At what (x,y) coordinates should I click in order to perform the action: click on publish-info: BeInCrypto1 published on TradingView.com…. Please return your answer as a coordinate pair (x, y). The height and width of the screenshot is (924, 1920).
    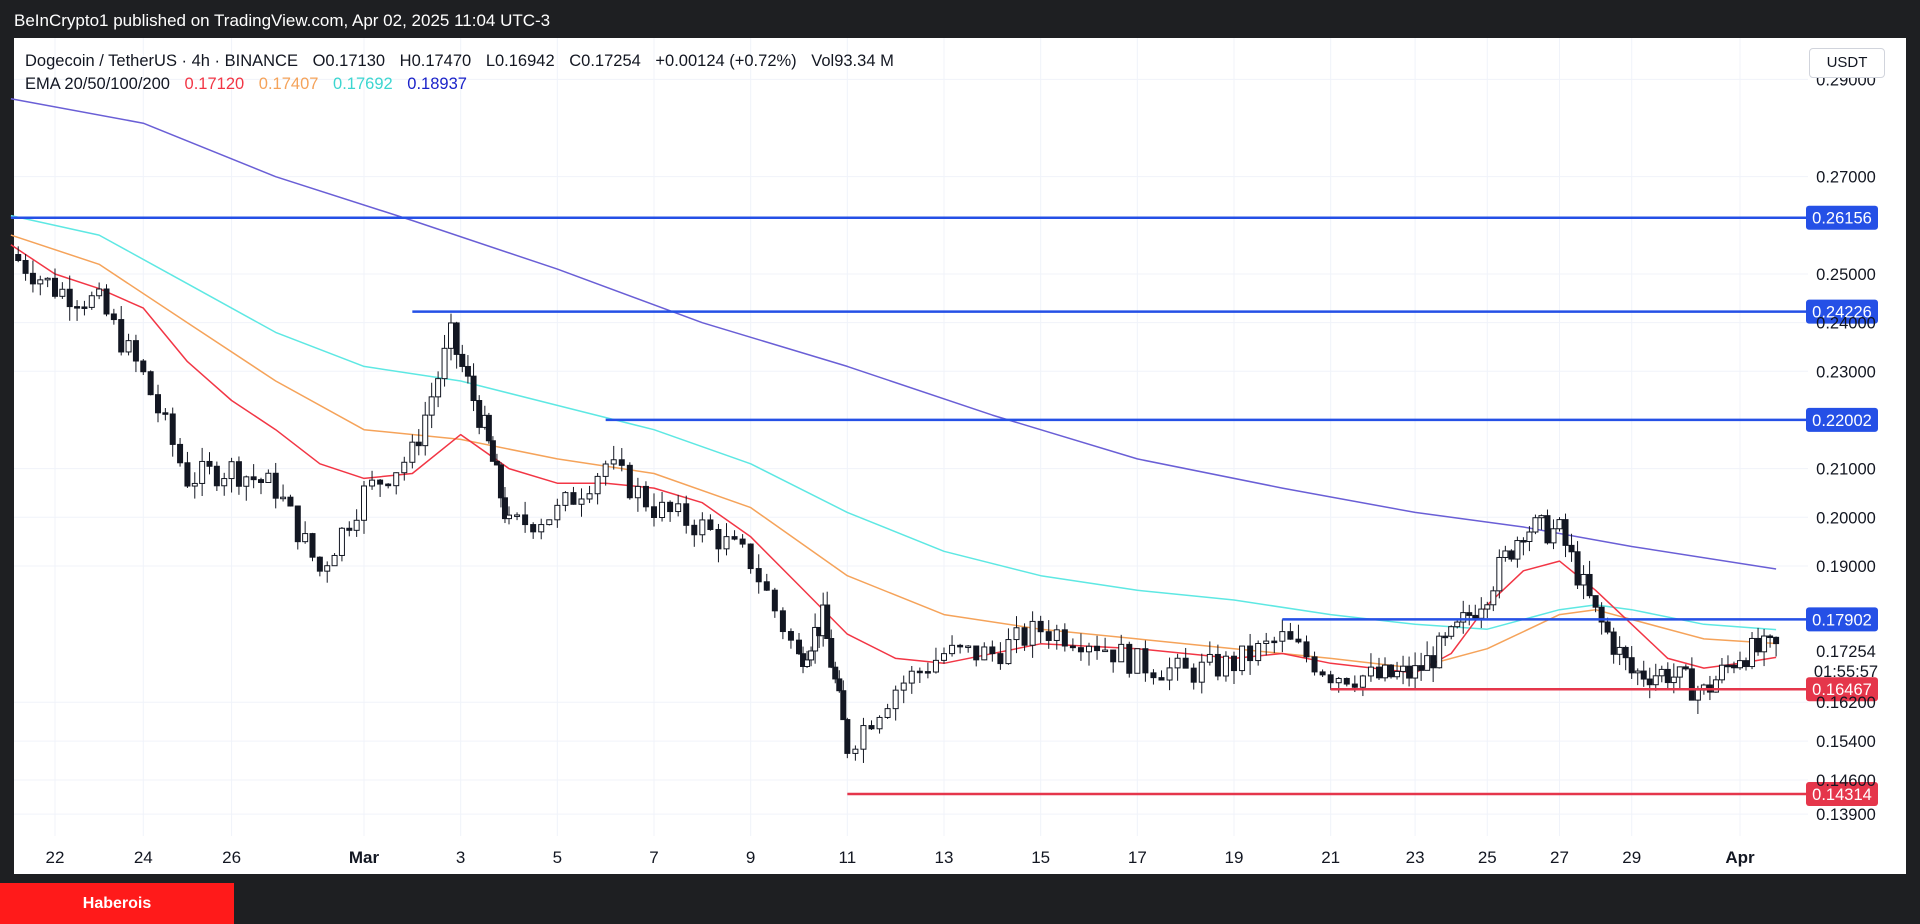
    Looking at the image, I should click on (282, 20).